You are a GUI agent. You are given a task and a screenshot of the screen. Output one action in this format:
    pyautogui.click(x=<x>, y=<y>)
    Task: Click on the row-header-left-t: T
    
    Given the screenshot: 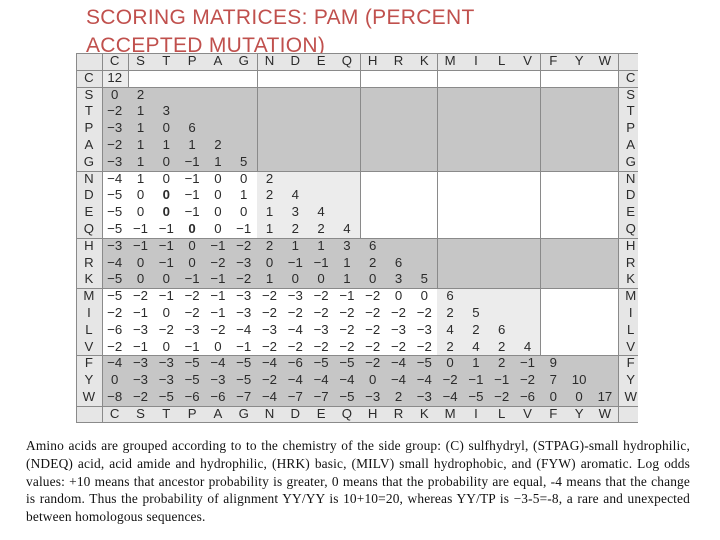 What is the action you would take?
    pyautogui.click(x=88, y=111)
    